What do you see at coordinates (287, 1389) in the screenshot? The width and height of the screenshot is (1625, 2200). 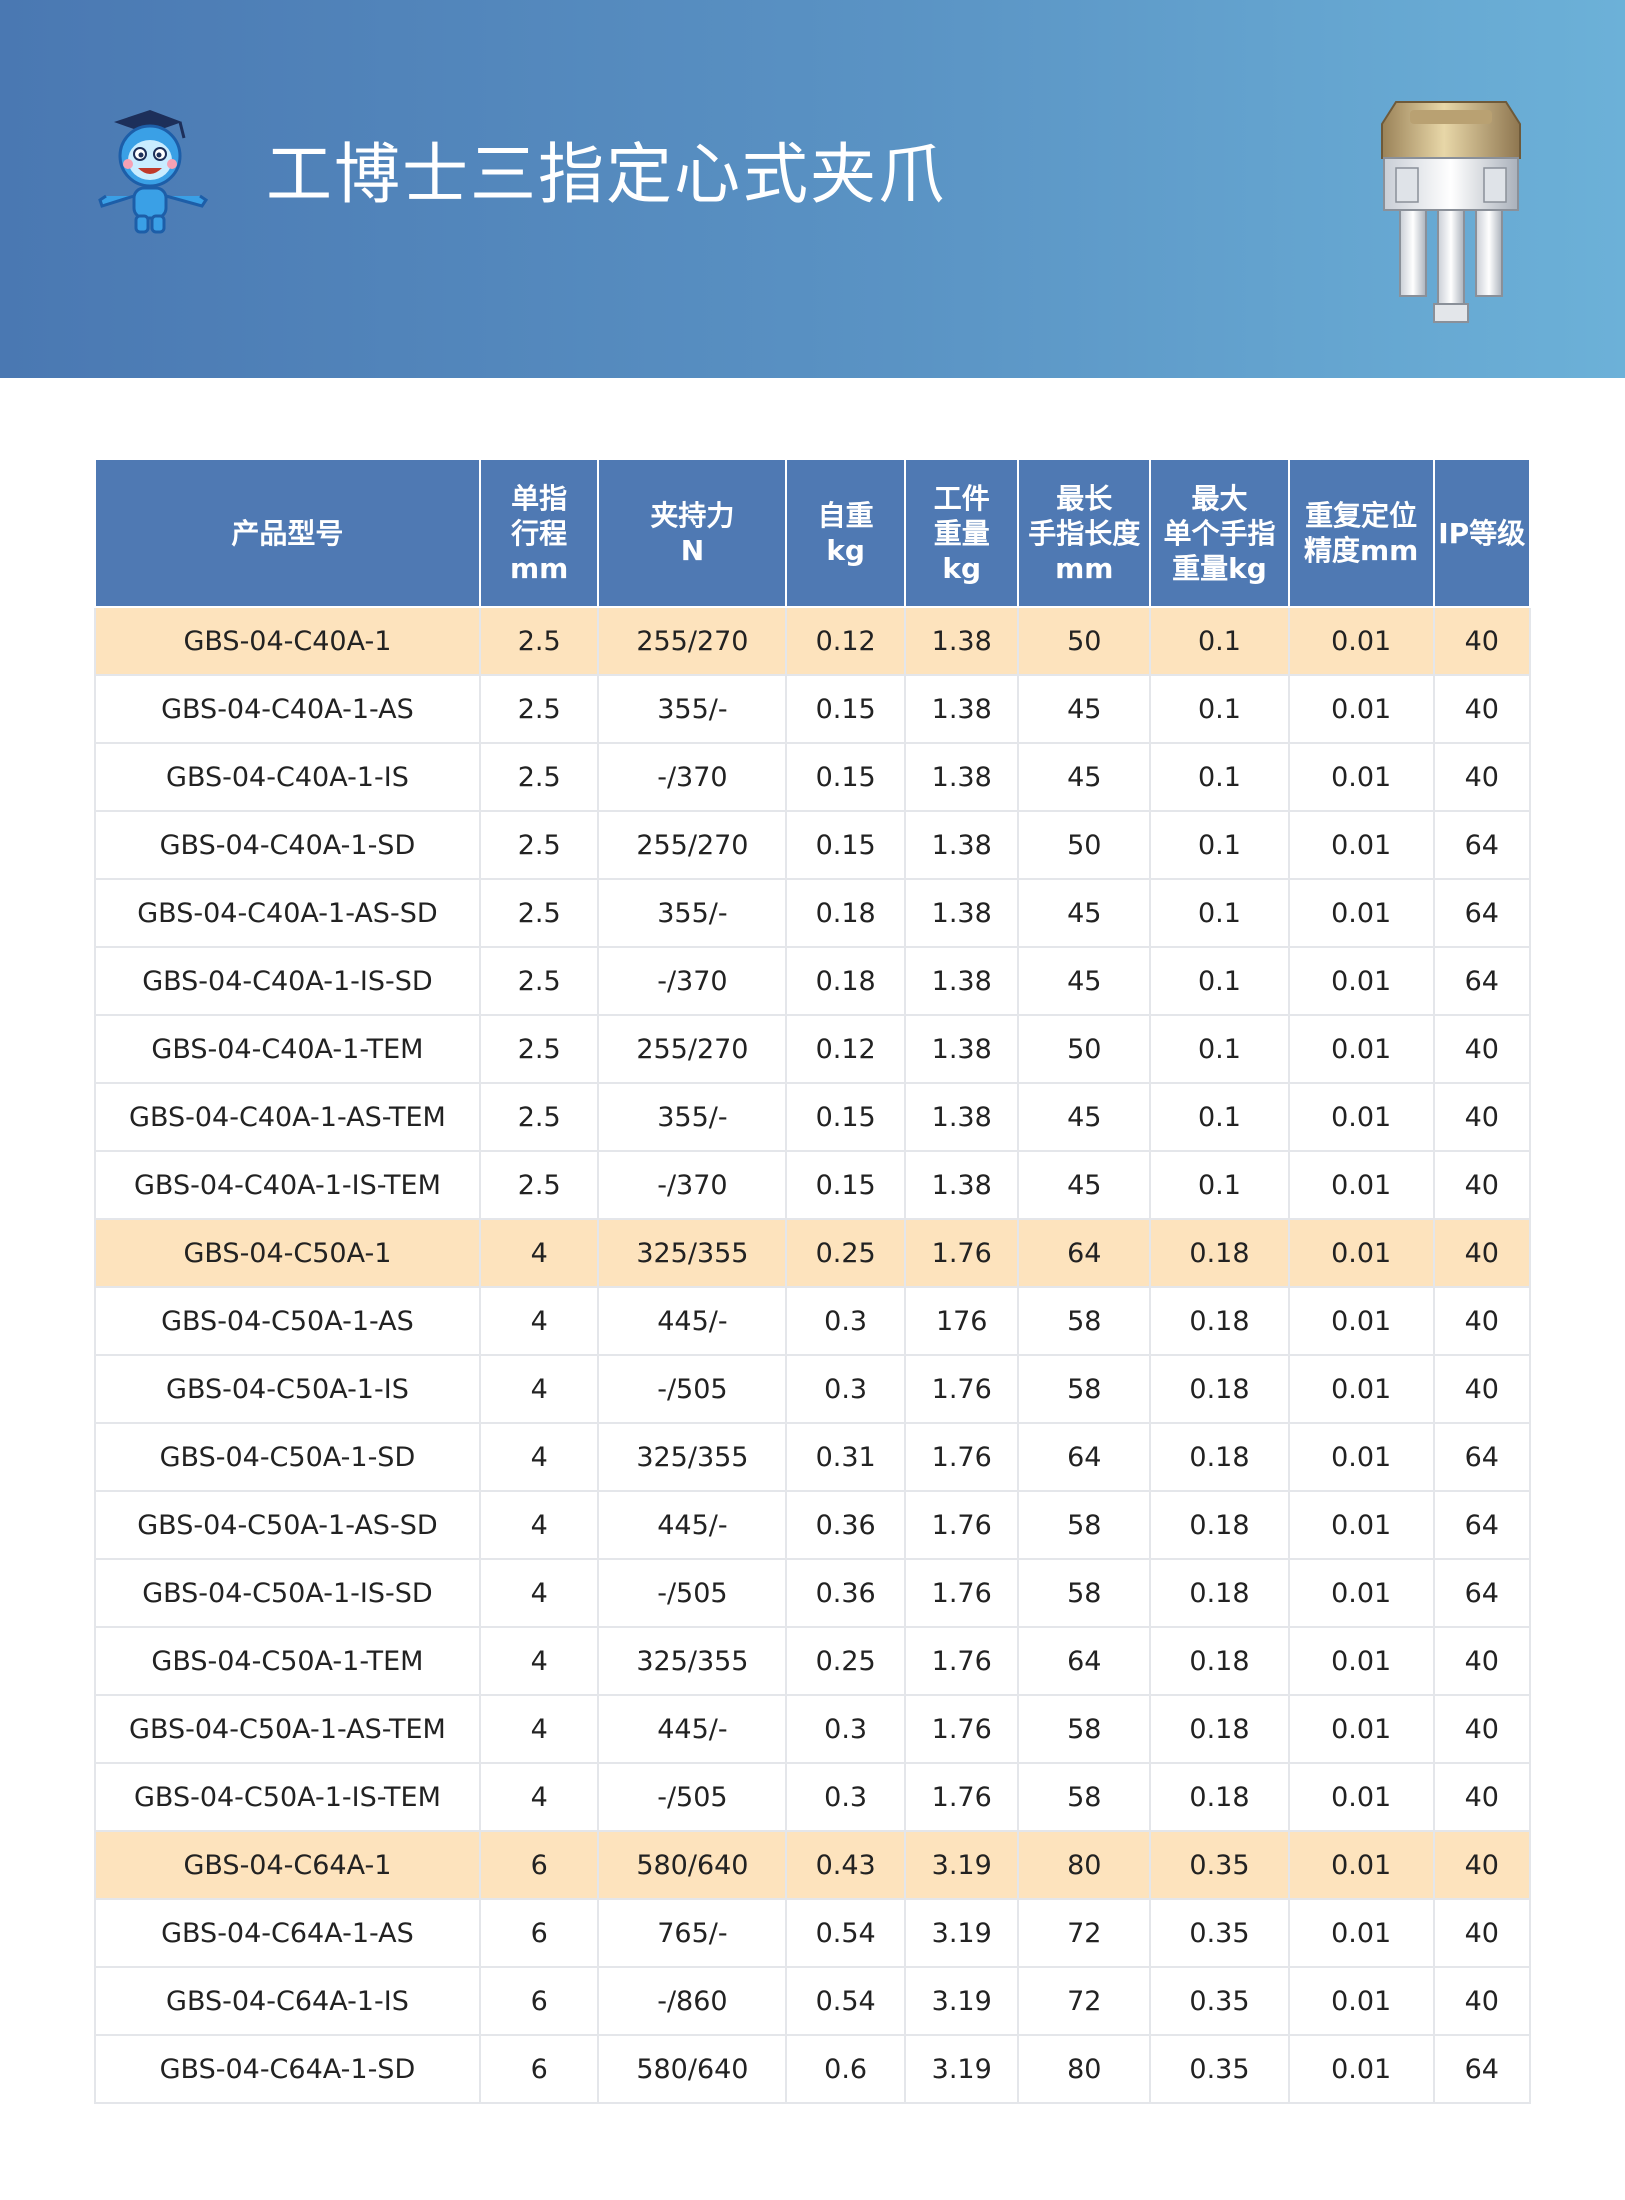 I see `cell-model: GBS-04-C50A-1-IS` at bounding box center [287, 1389].